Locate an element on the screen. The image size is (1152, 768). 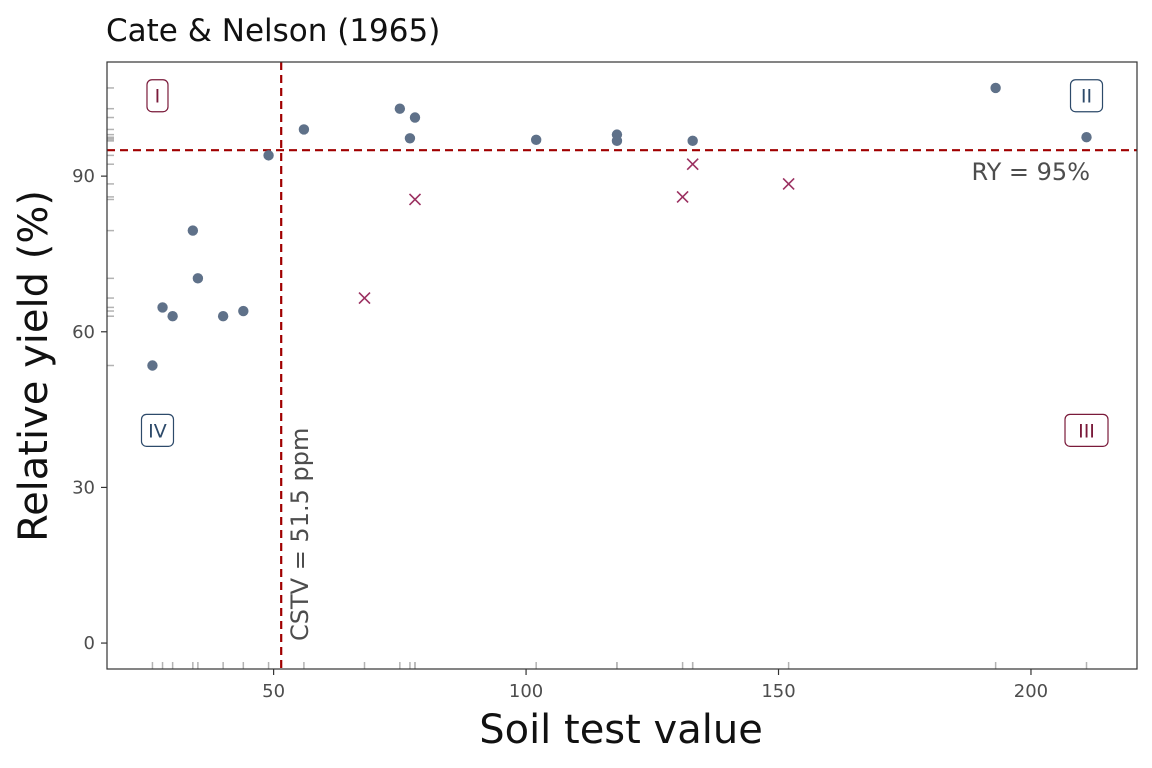
threshold-ry-label: RY = 95% is located at coordinates (1030, 172).